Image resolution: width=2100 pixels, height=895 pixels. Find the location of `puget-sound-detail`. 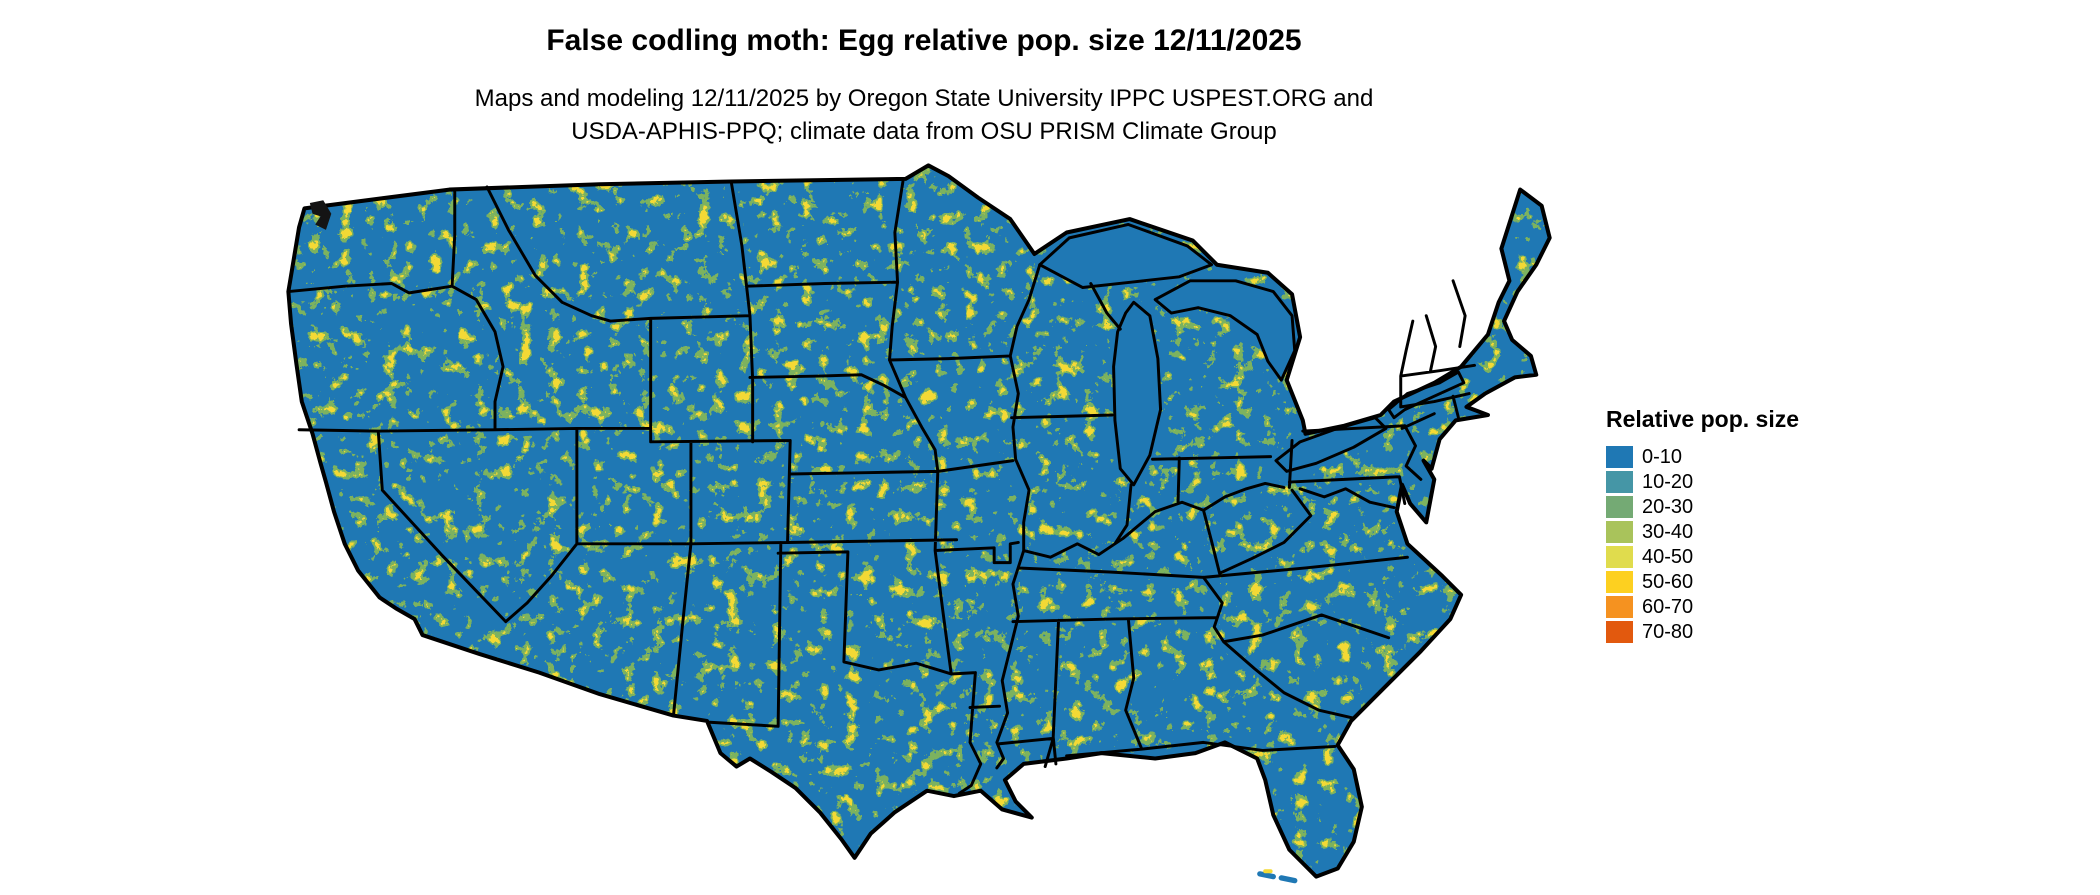

puget-sound-detail is located at coordinates (320, 215).